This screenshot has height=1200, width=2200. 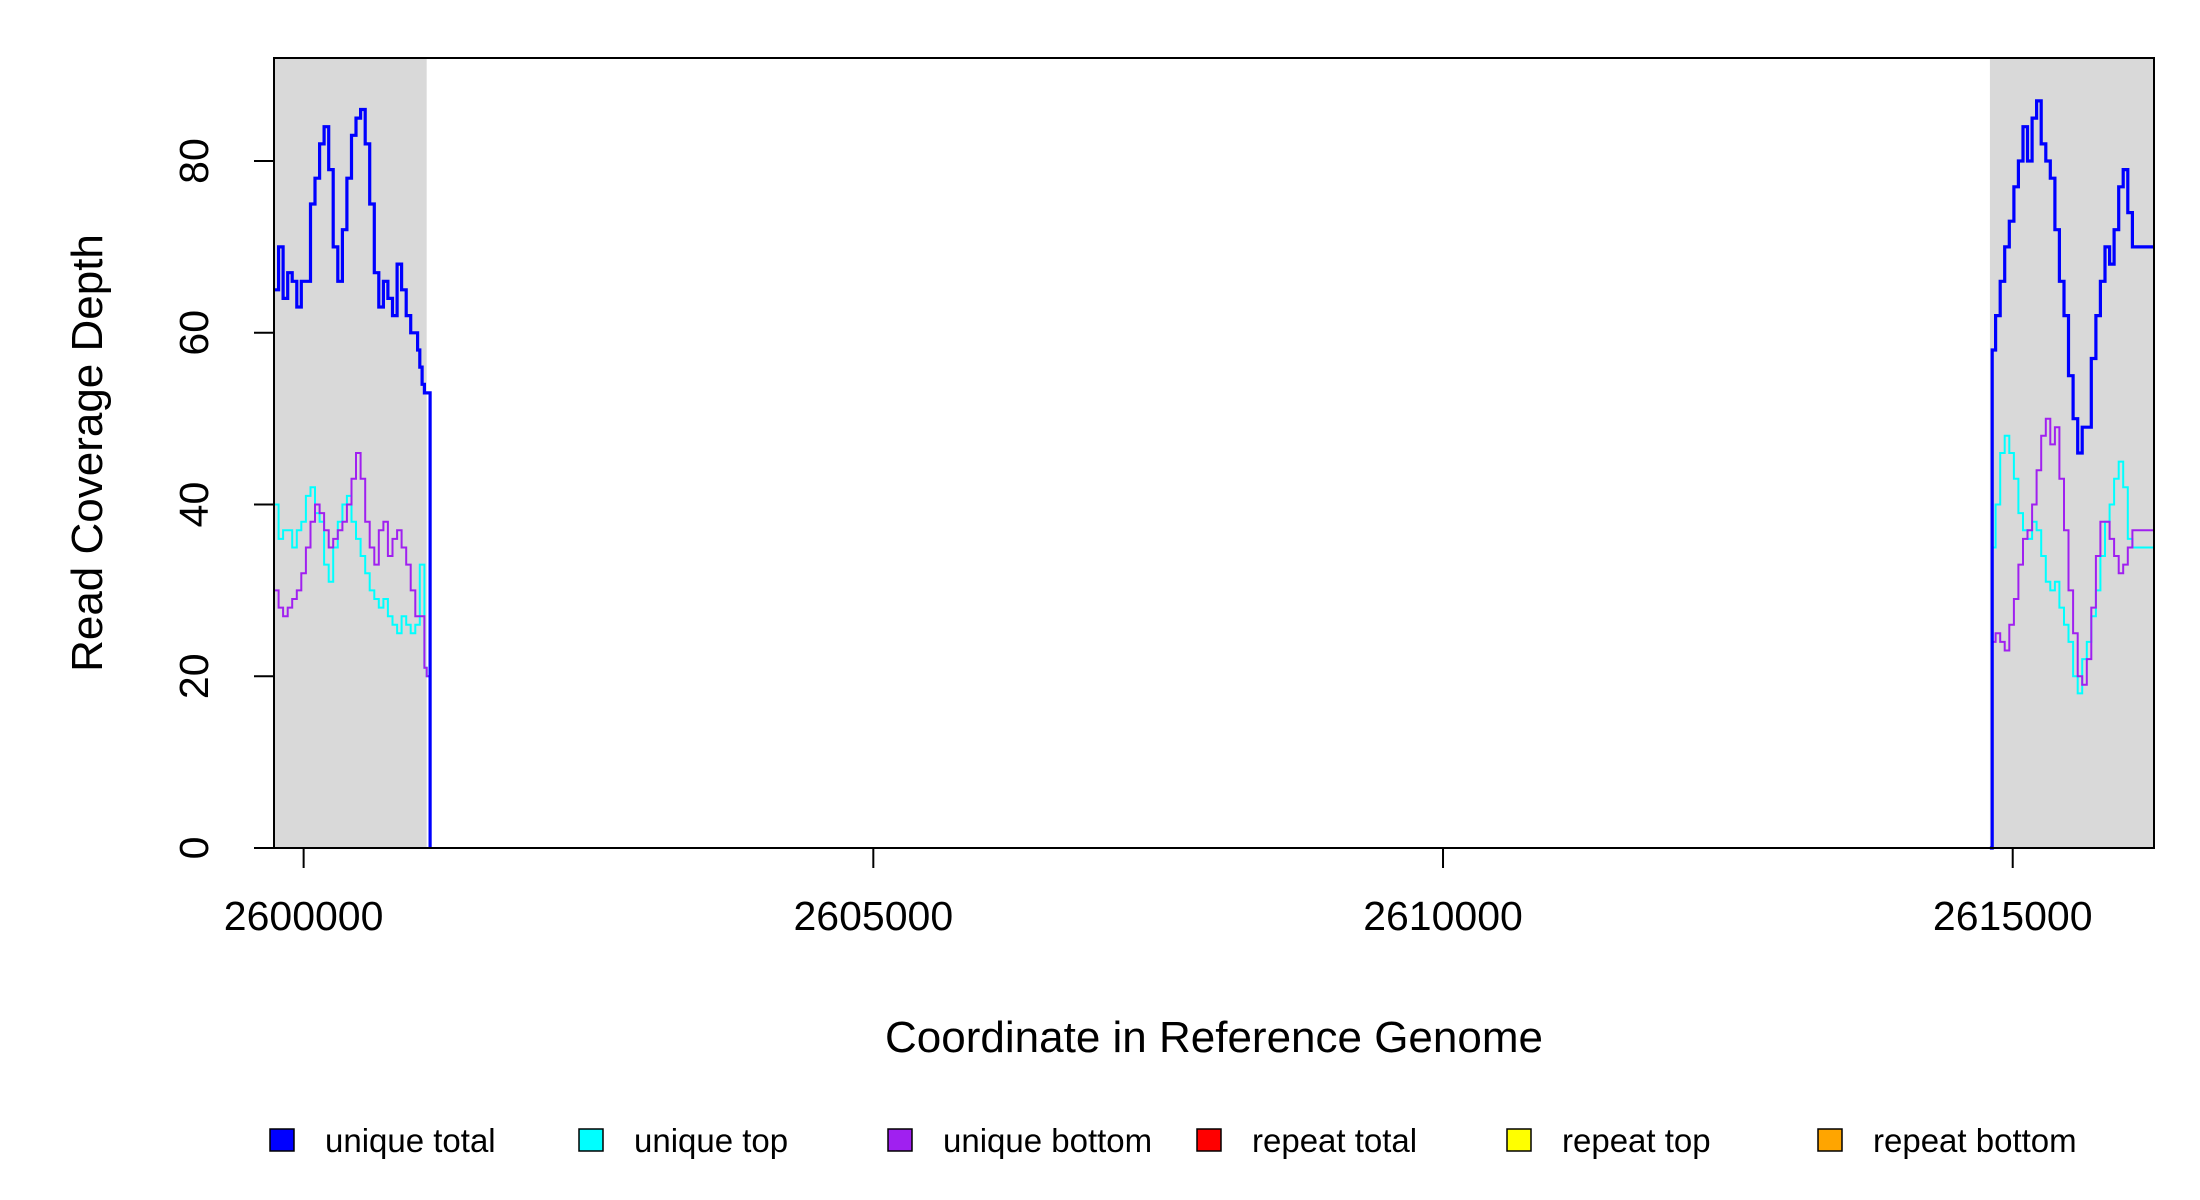 I want to click on y-axis: 0 20 40 60 80, so click(x=223, y=499).